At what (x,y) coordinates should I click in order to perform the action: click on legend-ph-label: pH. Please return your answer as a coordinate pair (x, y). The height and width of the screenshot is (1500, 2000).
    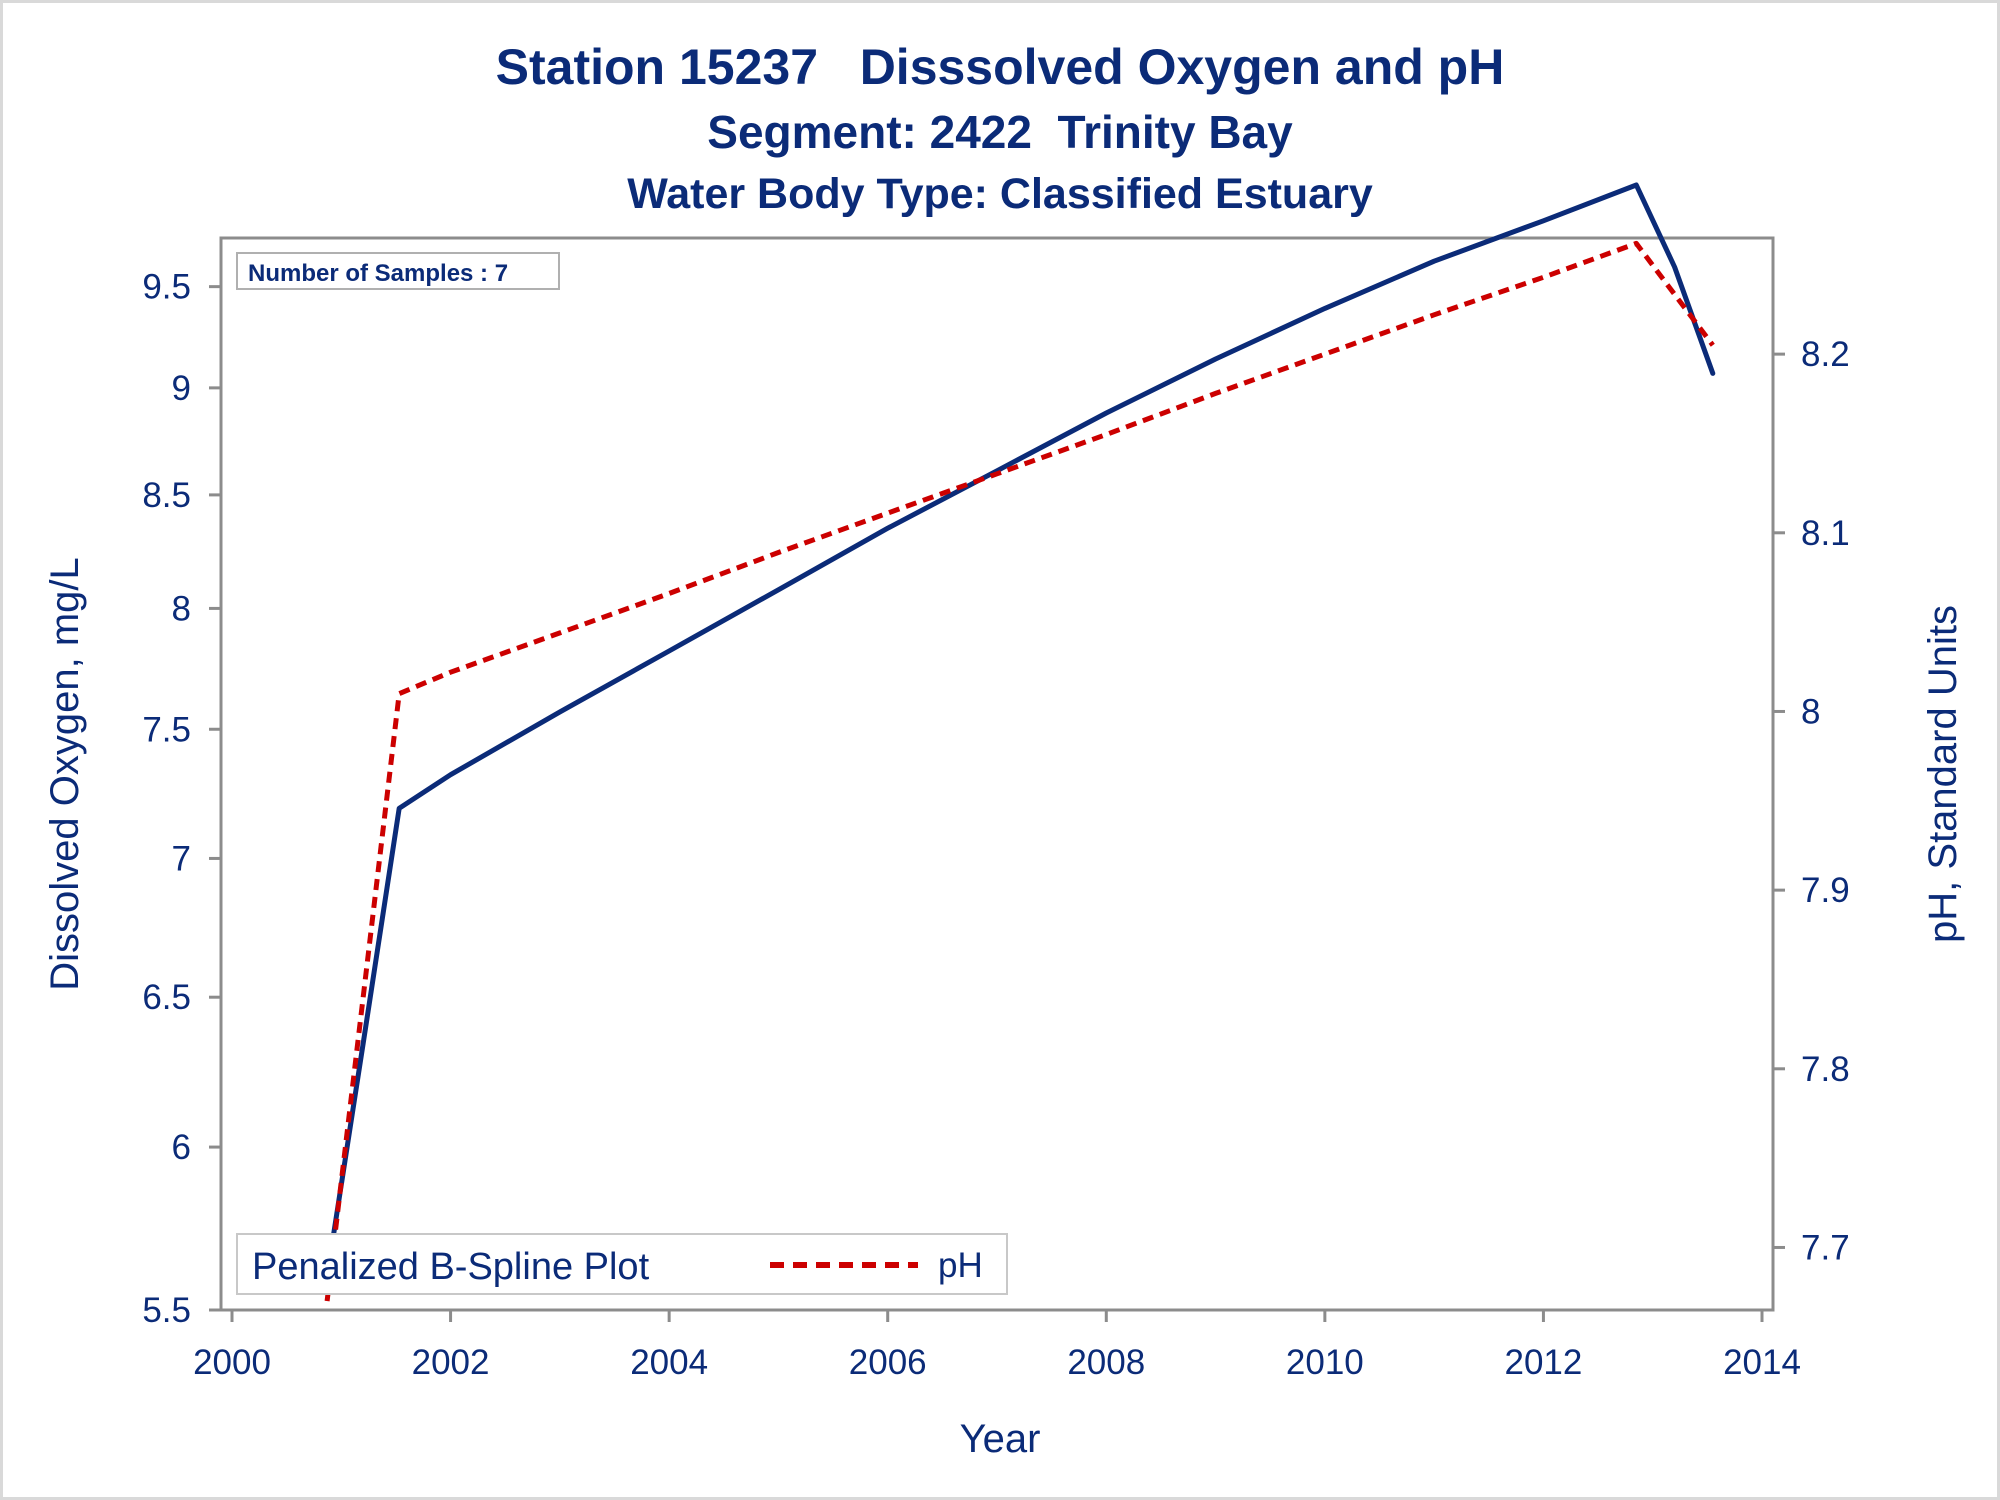
    Looking at the image, I should click on (960, 1265).